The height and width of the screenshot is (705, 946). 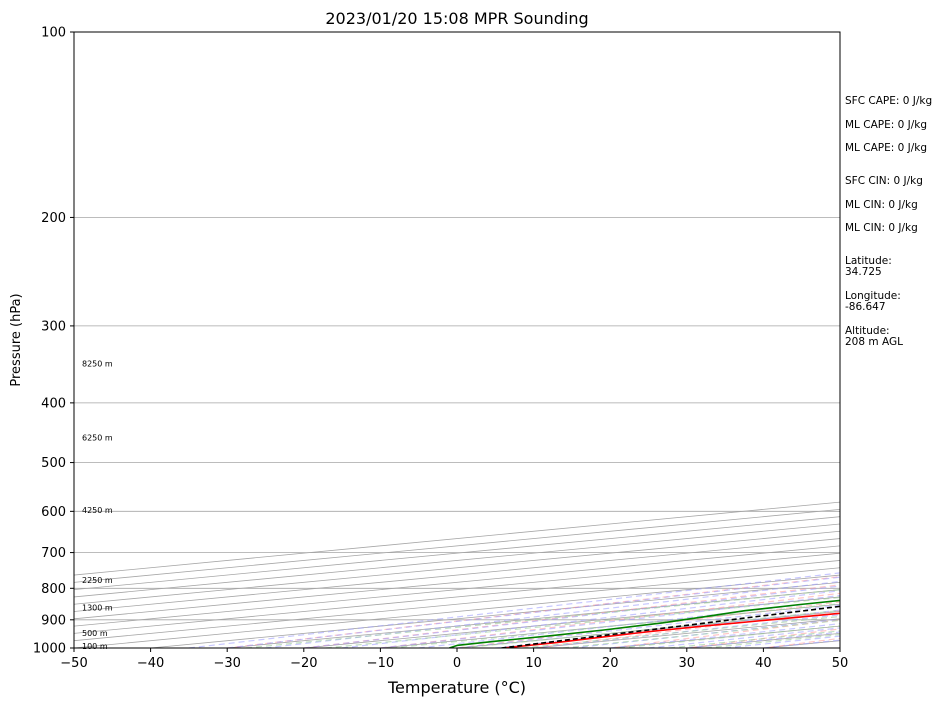 What do you see at coordinates (886, 148) in the screenshot?
I see `info-ml-cape-2: ML CAPE: 0 J/kg` at bounding box center [886, 148].